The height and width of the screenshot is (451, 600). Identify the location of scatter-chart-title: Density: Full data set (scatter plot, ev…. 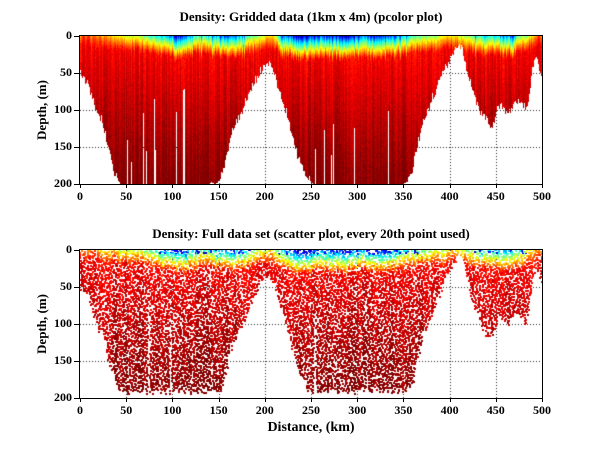
(311, 233).